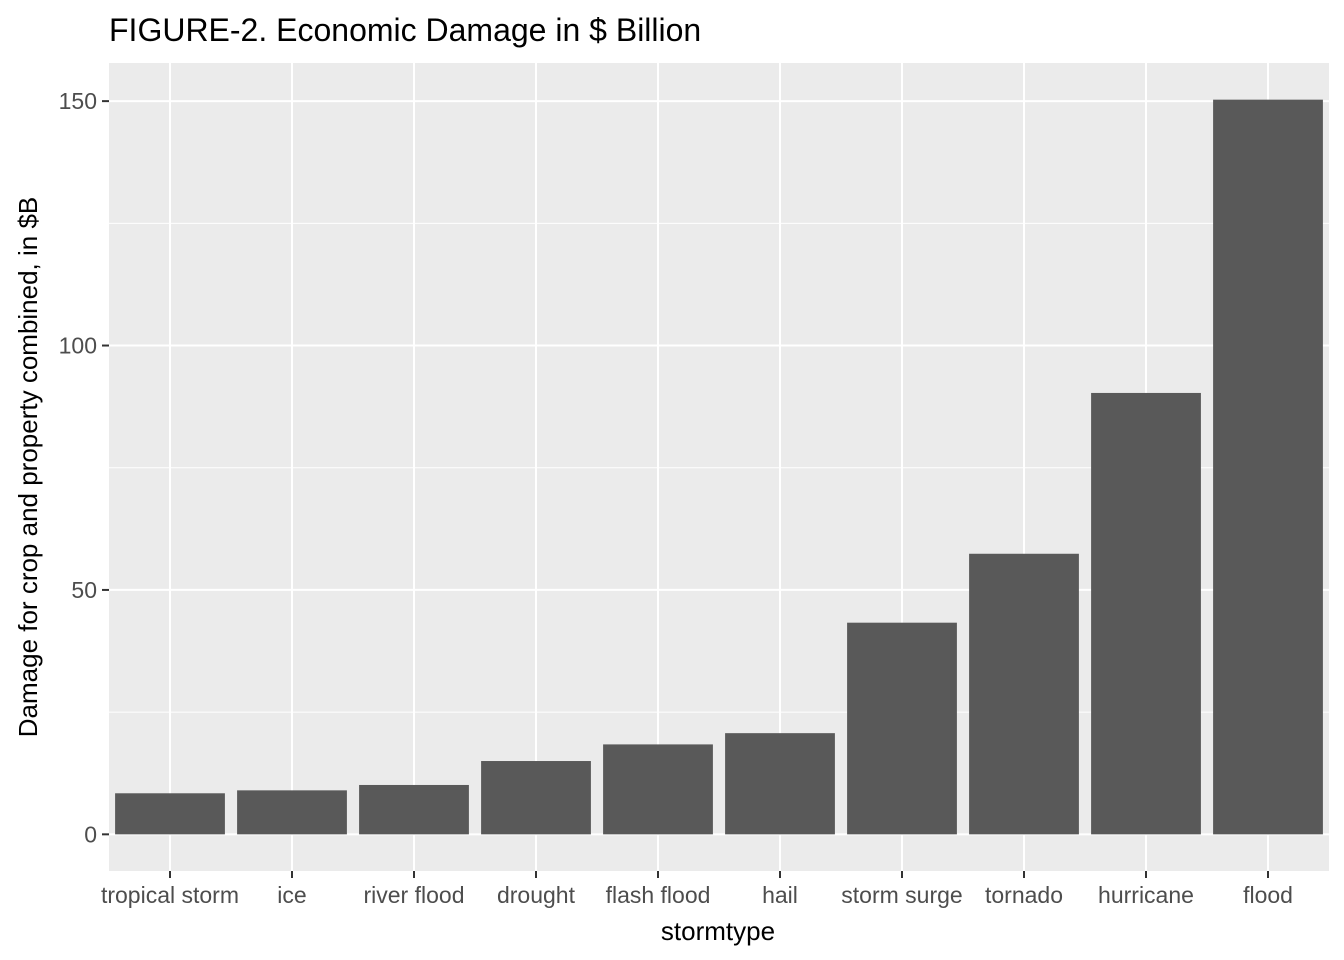 This screenshot has width=1344, height=960. What do you see at coordinates (901, 895) in the screenshot?
I see `x-tick-label: storm surge` at bounding box center [901, 895].